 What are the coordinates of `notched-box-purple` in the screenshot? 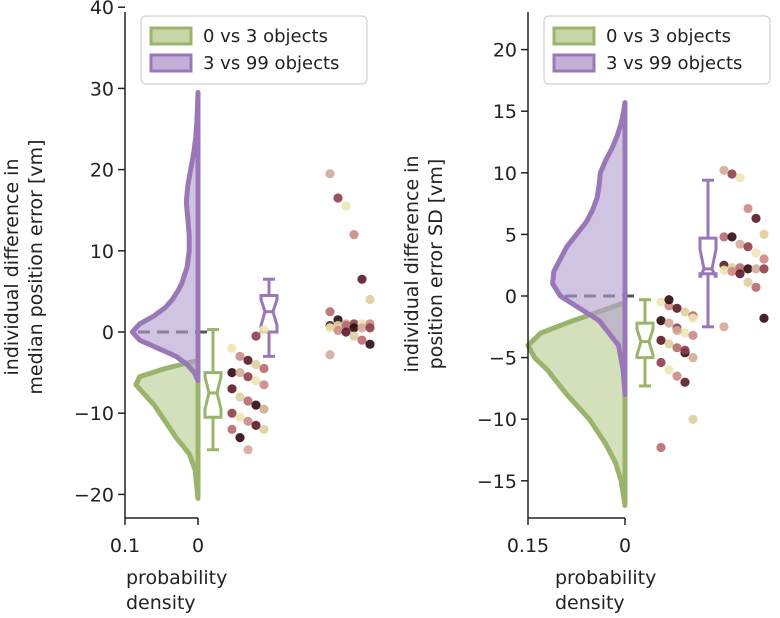 It's located at (708, 257).